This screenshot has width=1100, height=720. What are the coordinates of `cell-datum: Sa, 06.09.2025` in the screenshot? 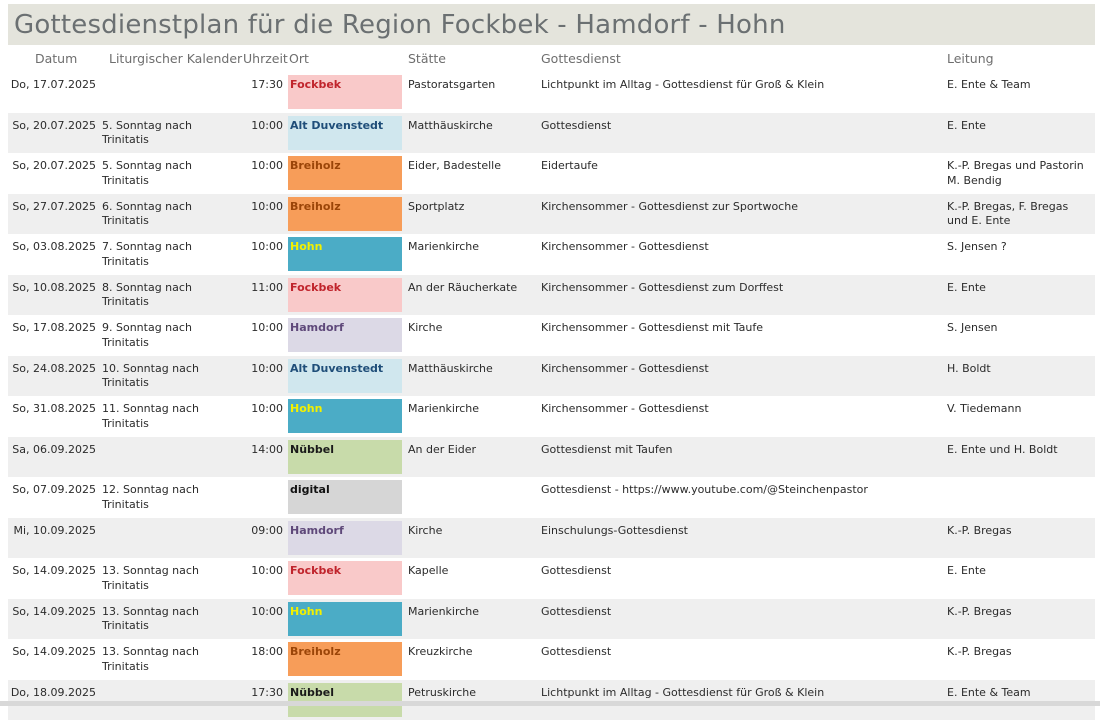 It's located at (52, 450).